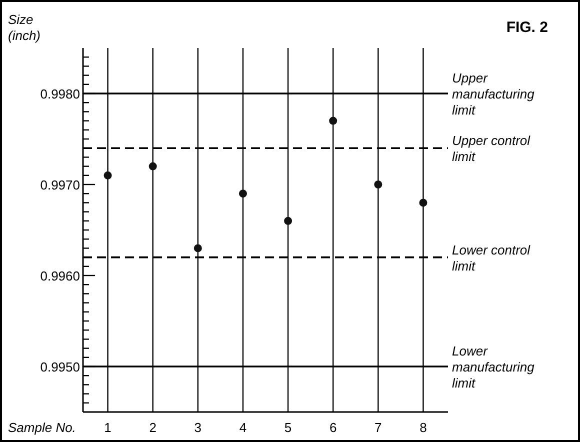 The width and height of the screenshot is (580, 442). I want to click on text: FIG. 2, so click(527, 27).